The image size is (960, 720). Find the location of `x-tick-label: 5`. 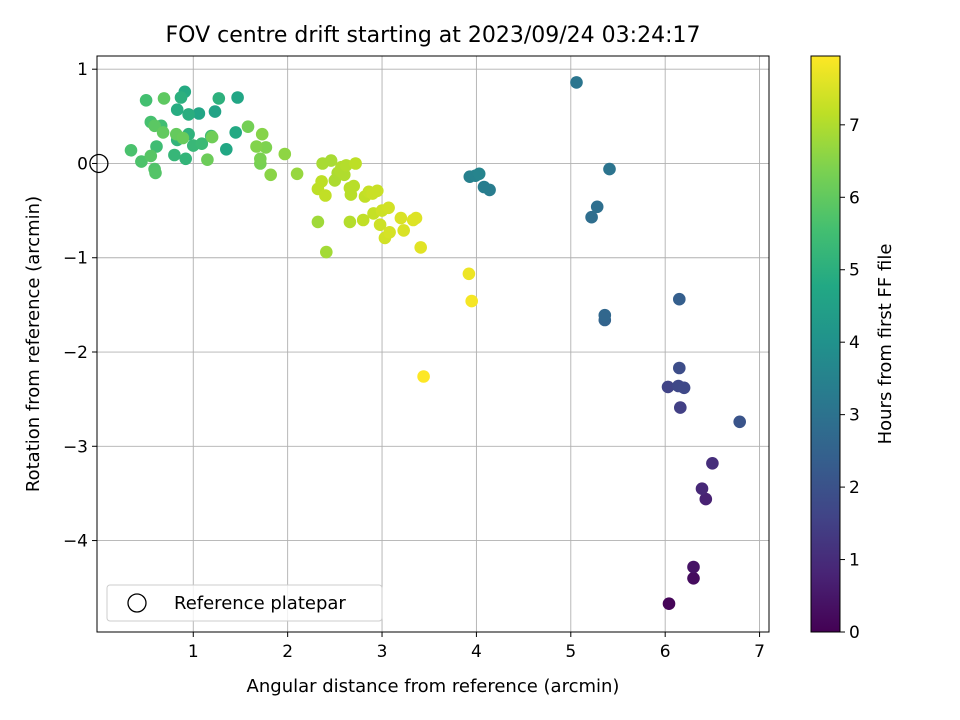

x-tick-label: 5 is located at coordinates (570, 652).